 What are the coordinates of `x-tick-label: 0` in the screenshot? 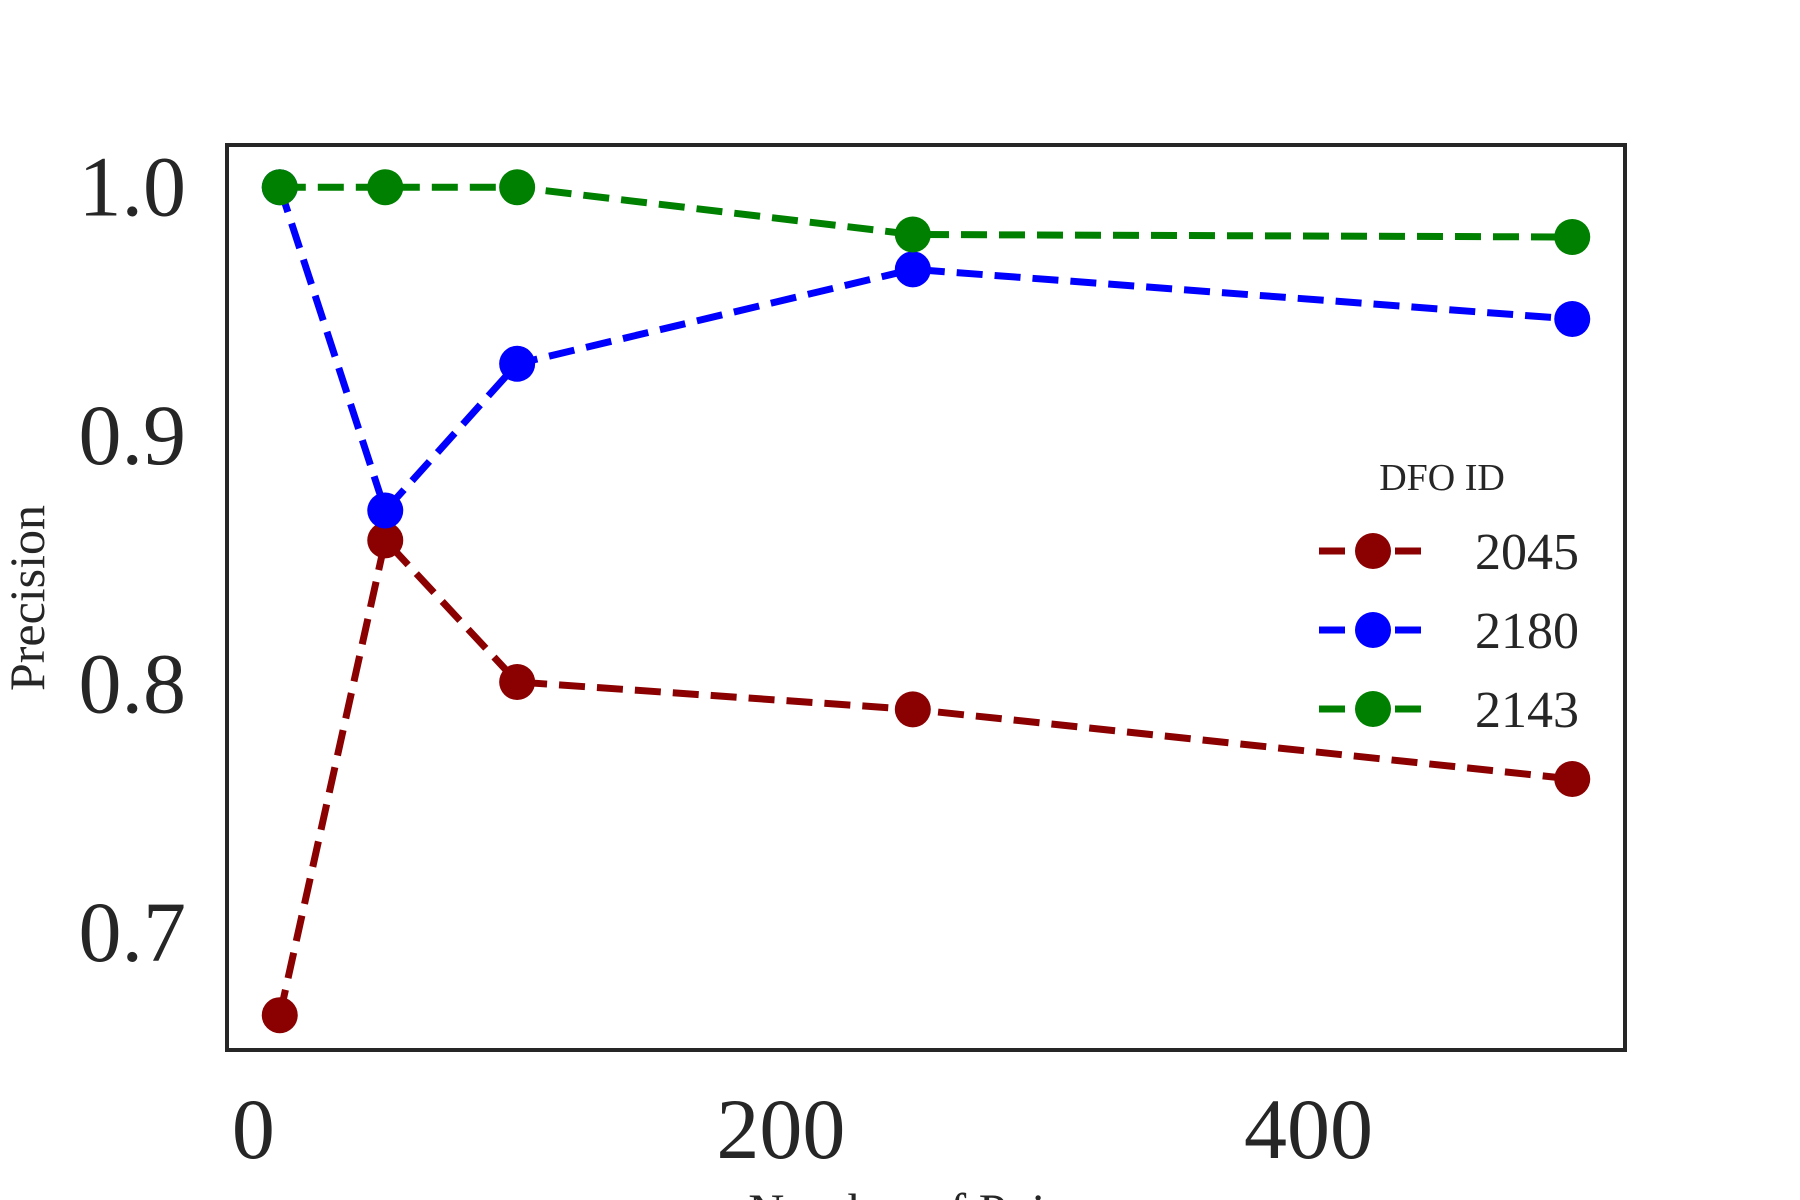 It's located at (253, 1129).